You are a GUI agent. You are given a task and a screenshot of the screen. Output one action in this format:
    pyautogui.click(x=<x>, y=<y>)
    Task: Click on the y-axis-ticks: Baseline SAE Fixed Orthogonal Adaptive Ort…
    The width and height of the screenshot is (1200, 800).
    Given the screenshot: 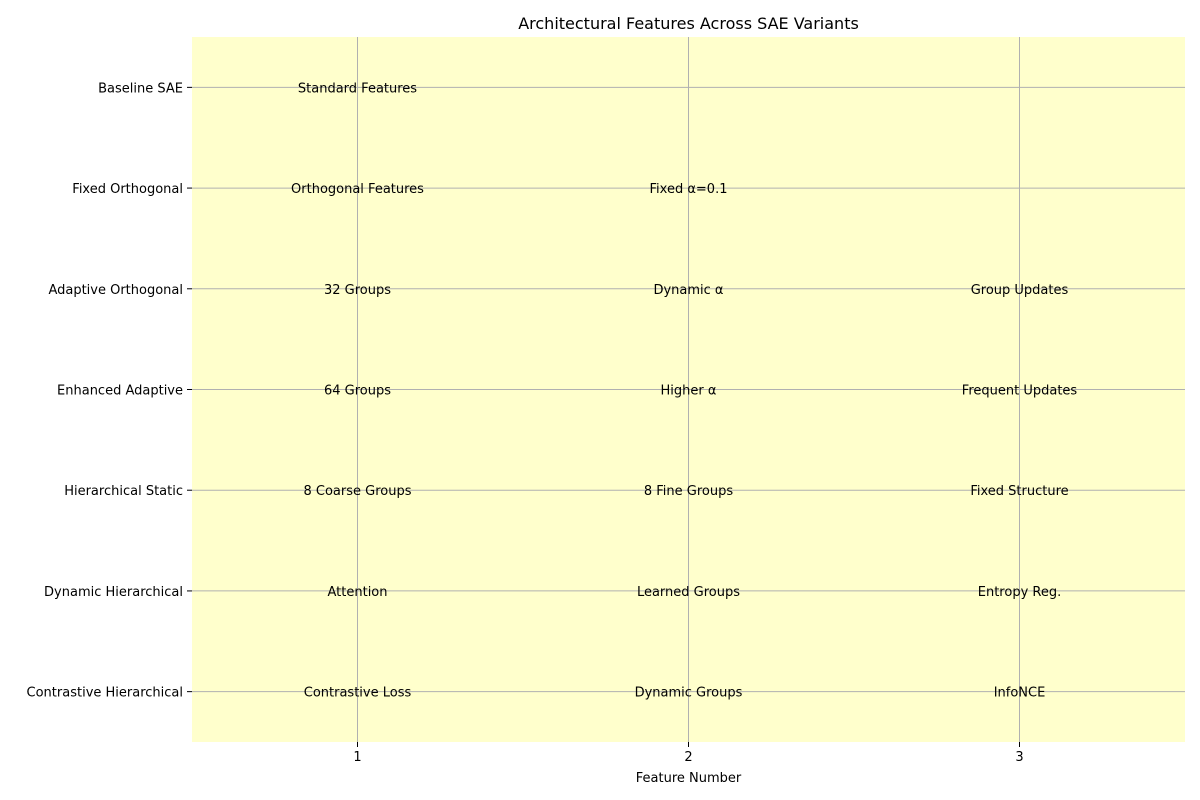 What is the action you would take?
    pyautogui.click(x=109, y=391)
    